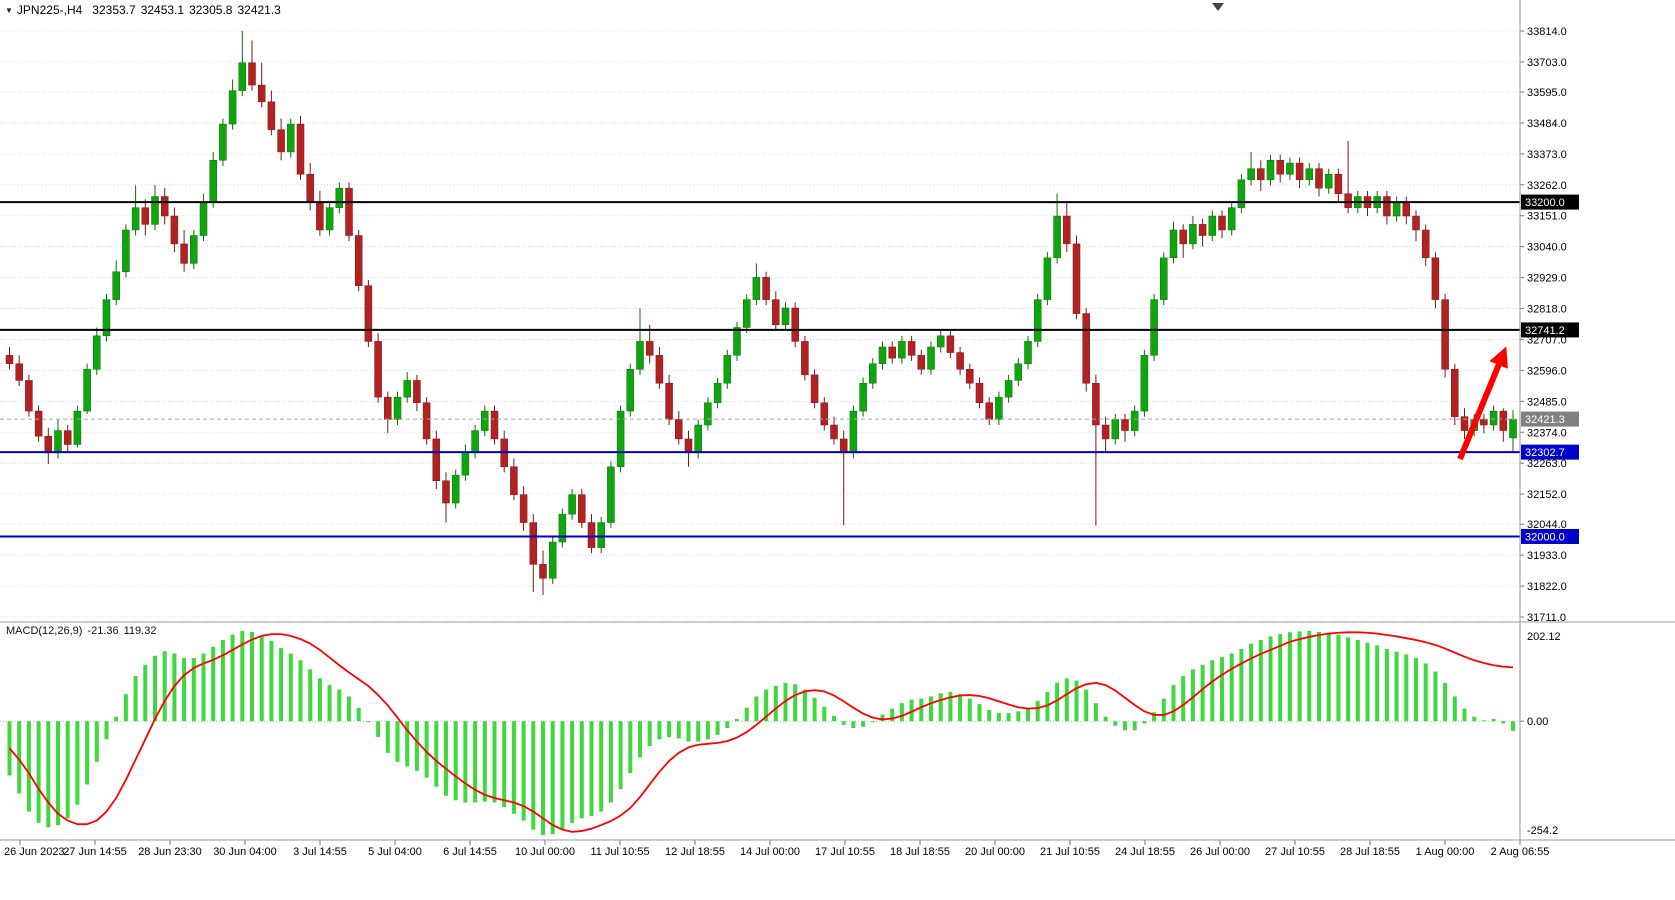 Image resolution: width=1675 pixels, height=900 pixels. I want to click on x-axis-label: 27 Jul 10:55, so click(1295, 852).